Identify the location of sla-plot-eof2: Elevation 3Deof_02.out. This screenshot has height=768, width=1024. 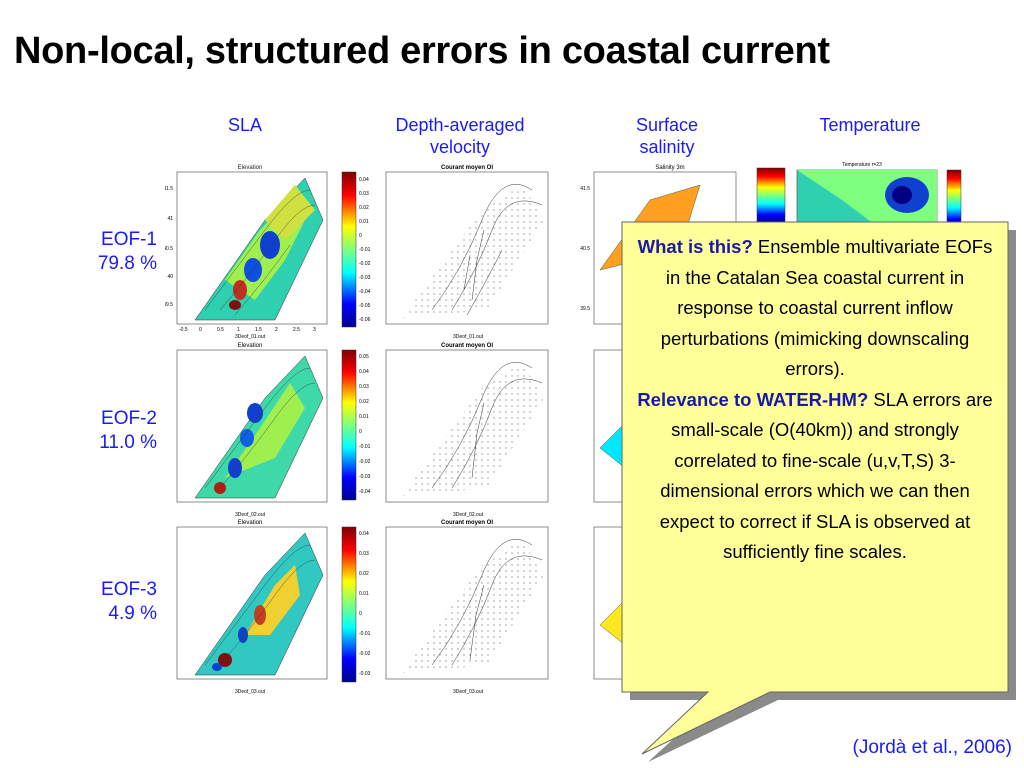
(252, 430).